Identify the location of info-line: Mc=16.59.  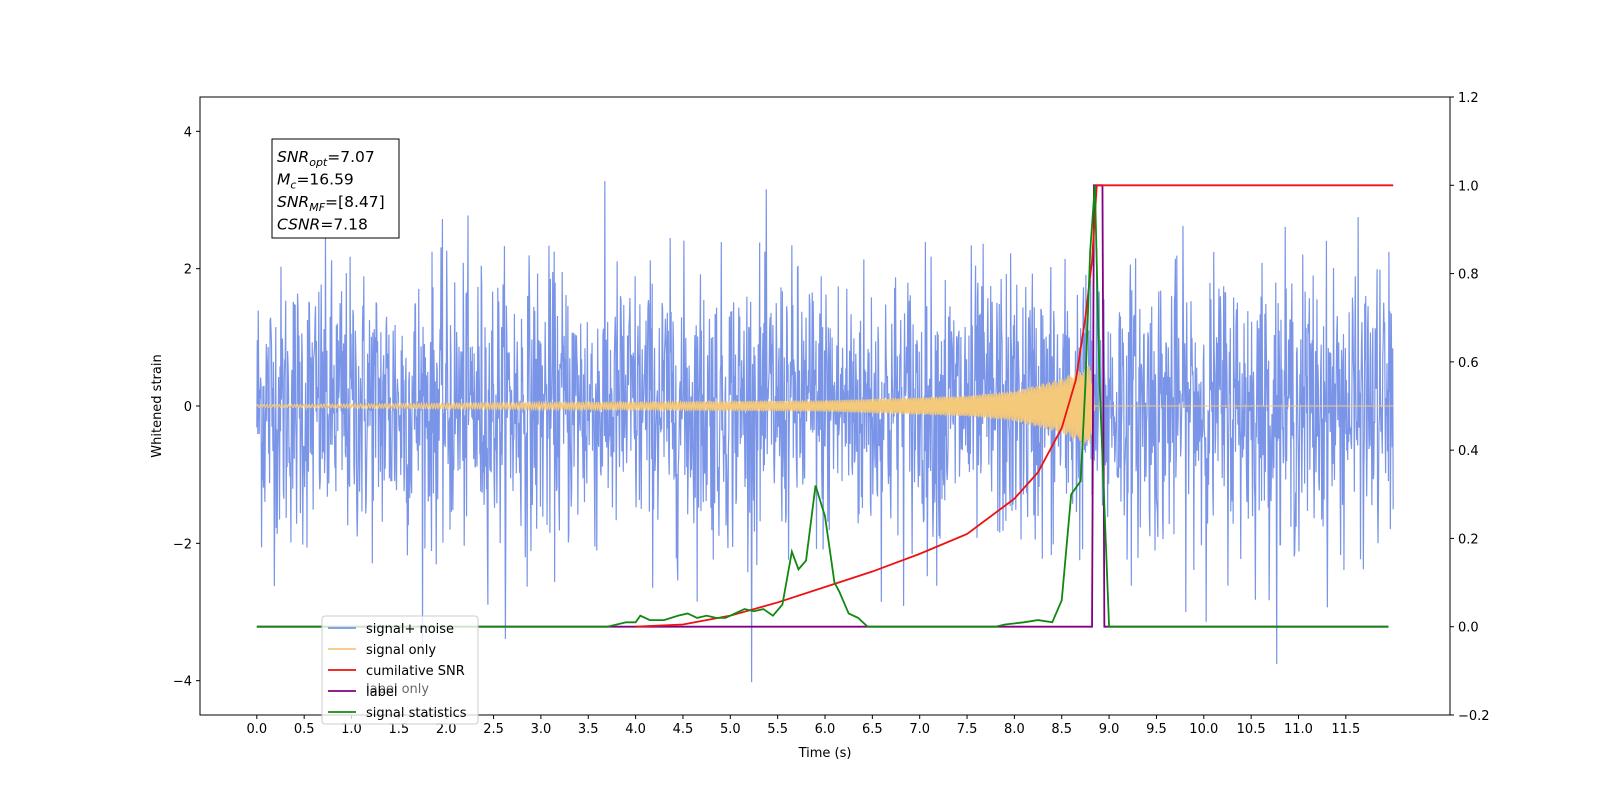
(315, 181).